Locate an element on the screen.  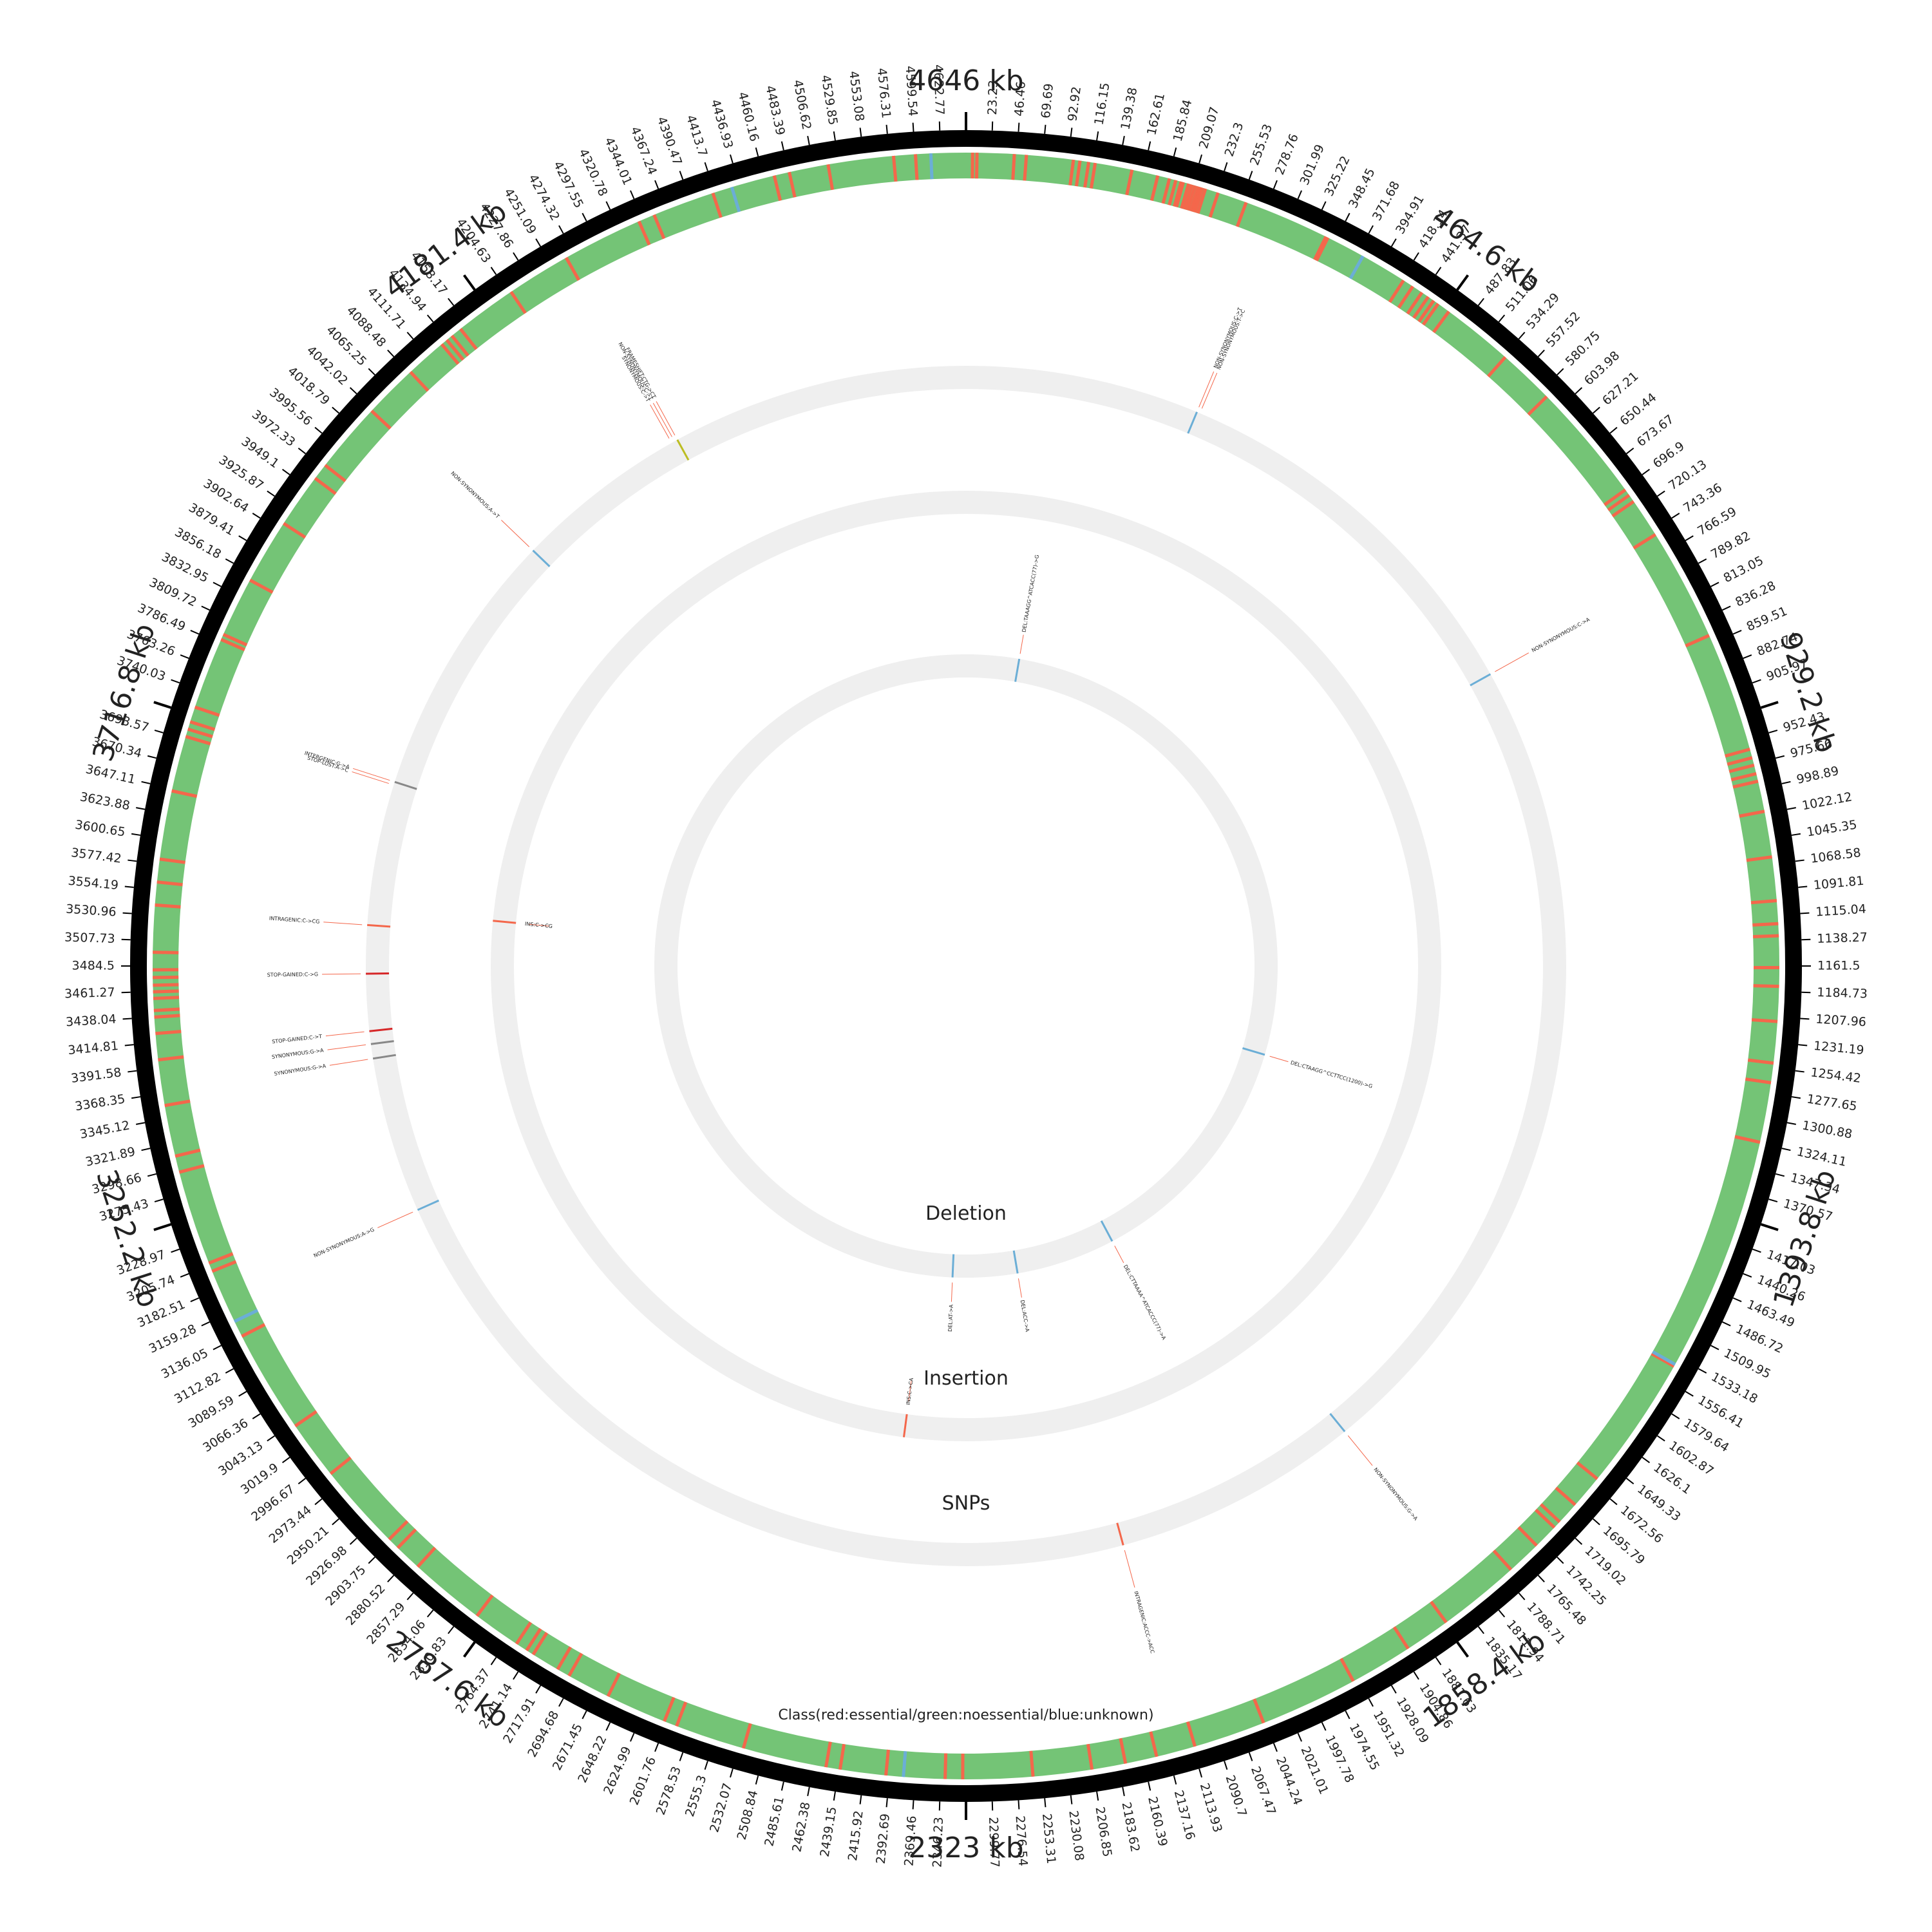
tick-label: 720.13 is located at coordinates (1688, 475).